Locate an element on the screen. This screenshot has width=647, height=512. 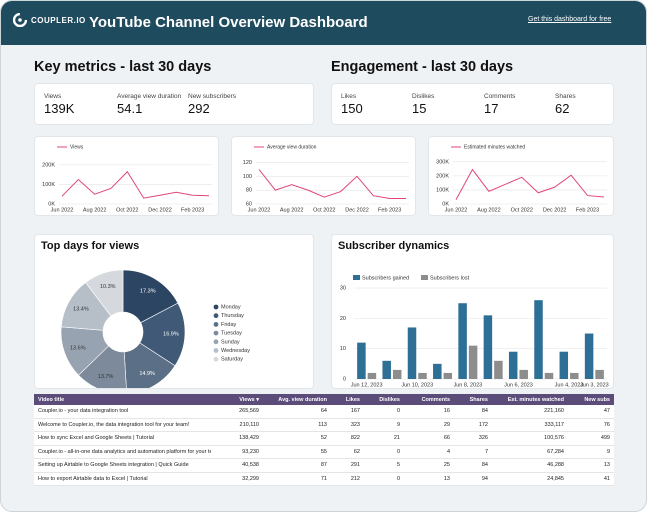
logo-icon is located at coordinates (20, 20).